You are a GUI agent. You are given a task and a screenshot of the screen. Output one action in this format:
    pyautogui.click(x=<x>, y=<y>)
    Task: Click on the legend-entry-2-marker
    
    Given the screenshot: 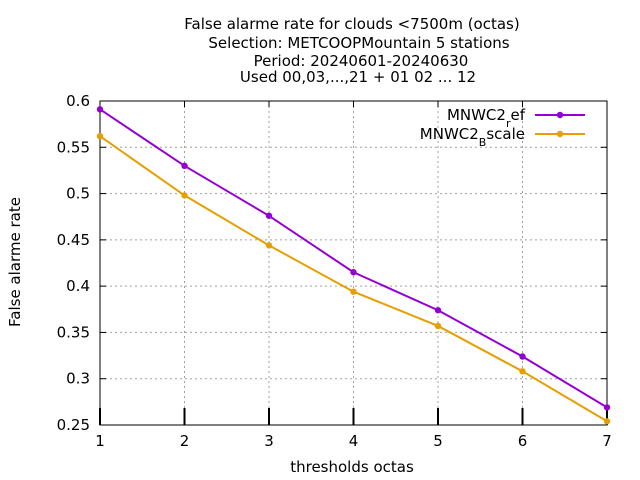 What is the action you would take?
    pyautogui.click(x=560, y=134)
    